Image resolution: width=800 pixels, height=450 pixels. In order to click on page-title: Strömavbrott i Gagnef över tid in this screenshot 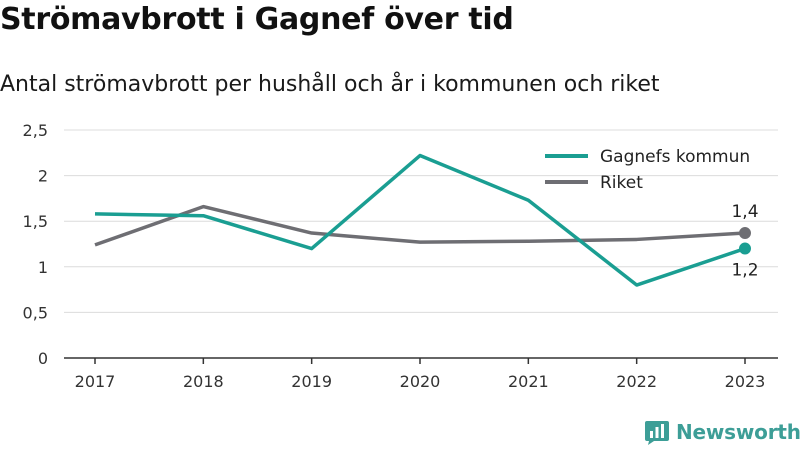, I will do `click(257, 19)`.